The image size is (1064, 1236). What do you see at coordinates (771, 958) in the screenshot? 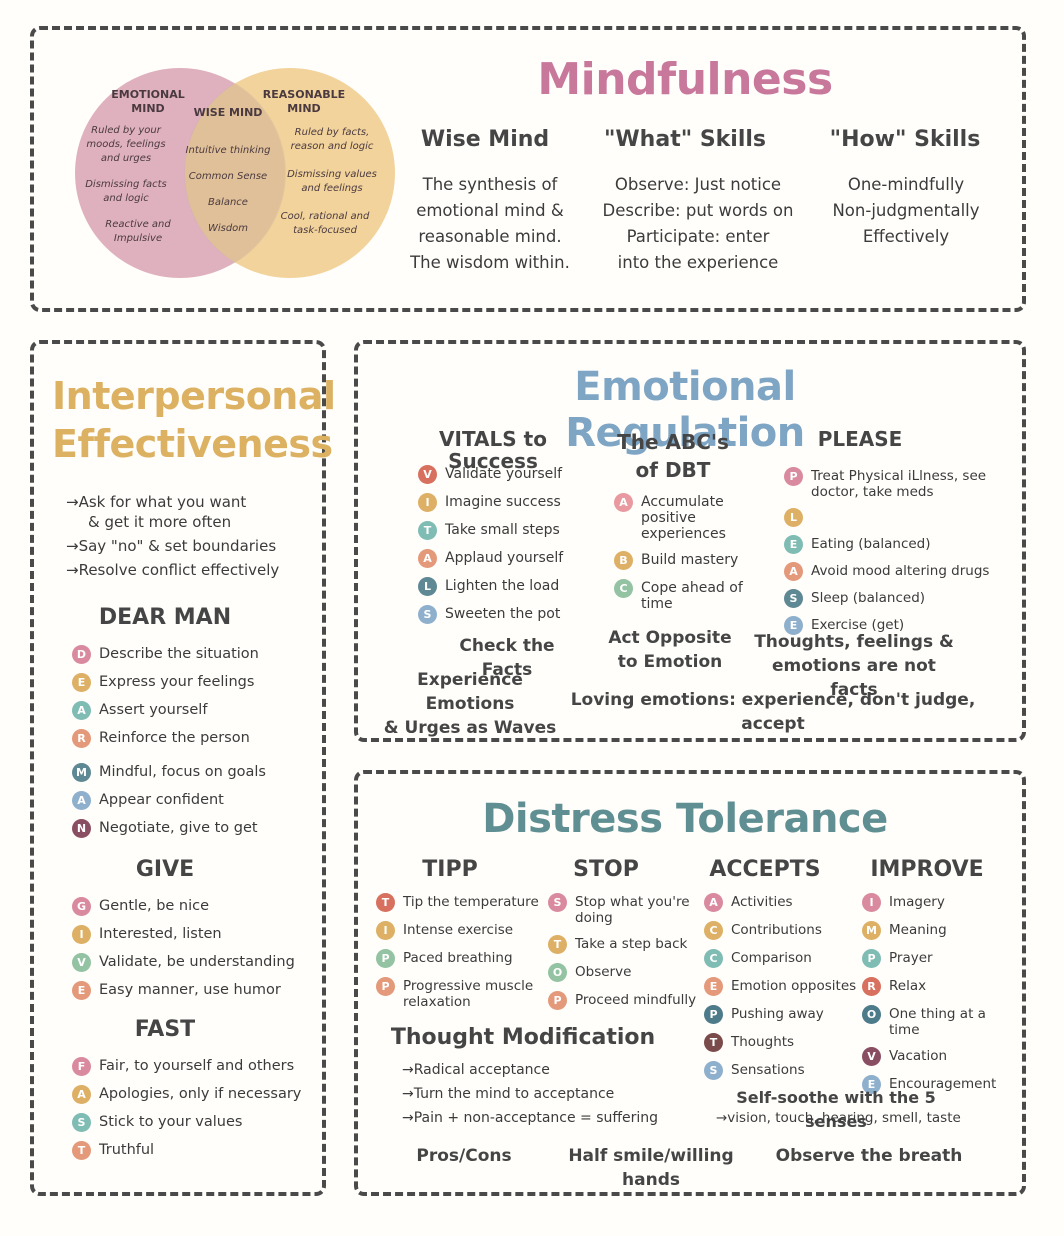
I see `list-item-text: Comparison` at bounding box center [771, 958].